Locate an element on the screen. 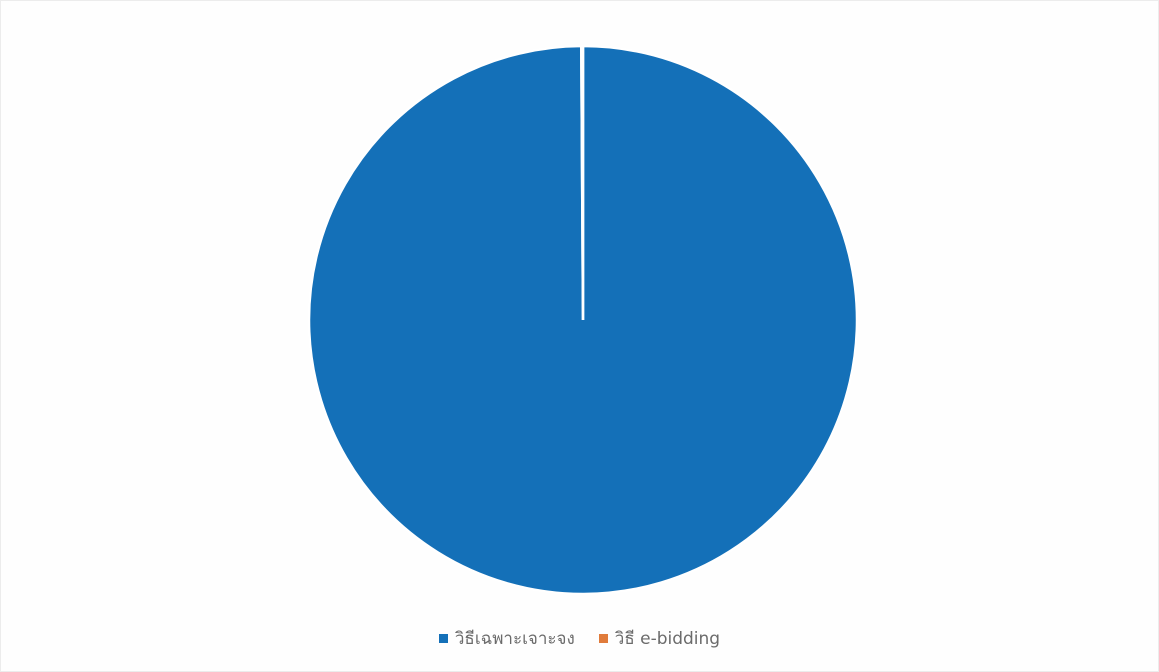 The width and height of the screenshot is (1159, 672). legend-item-e-bidding: วิธี e-bidding is located at coordinates (659, 638).